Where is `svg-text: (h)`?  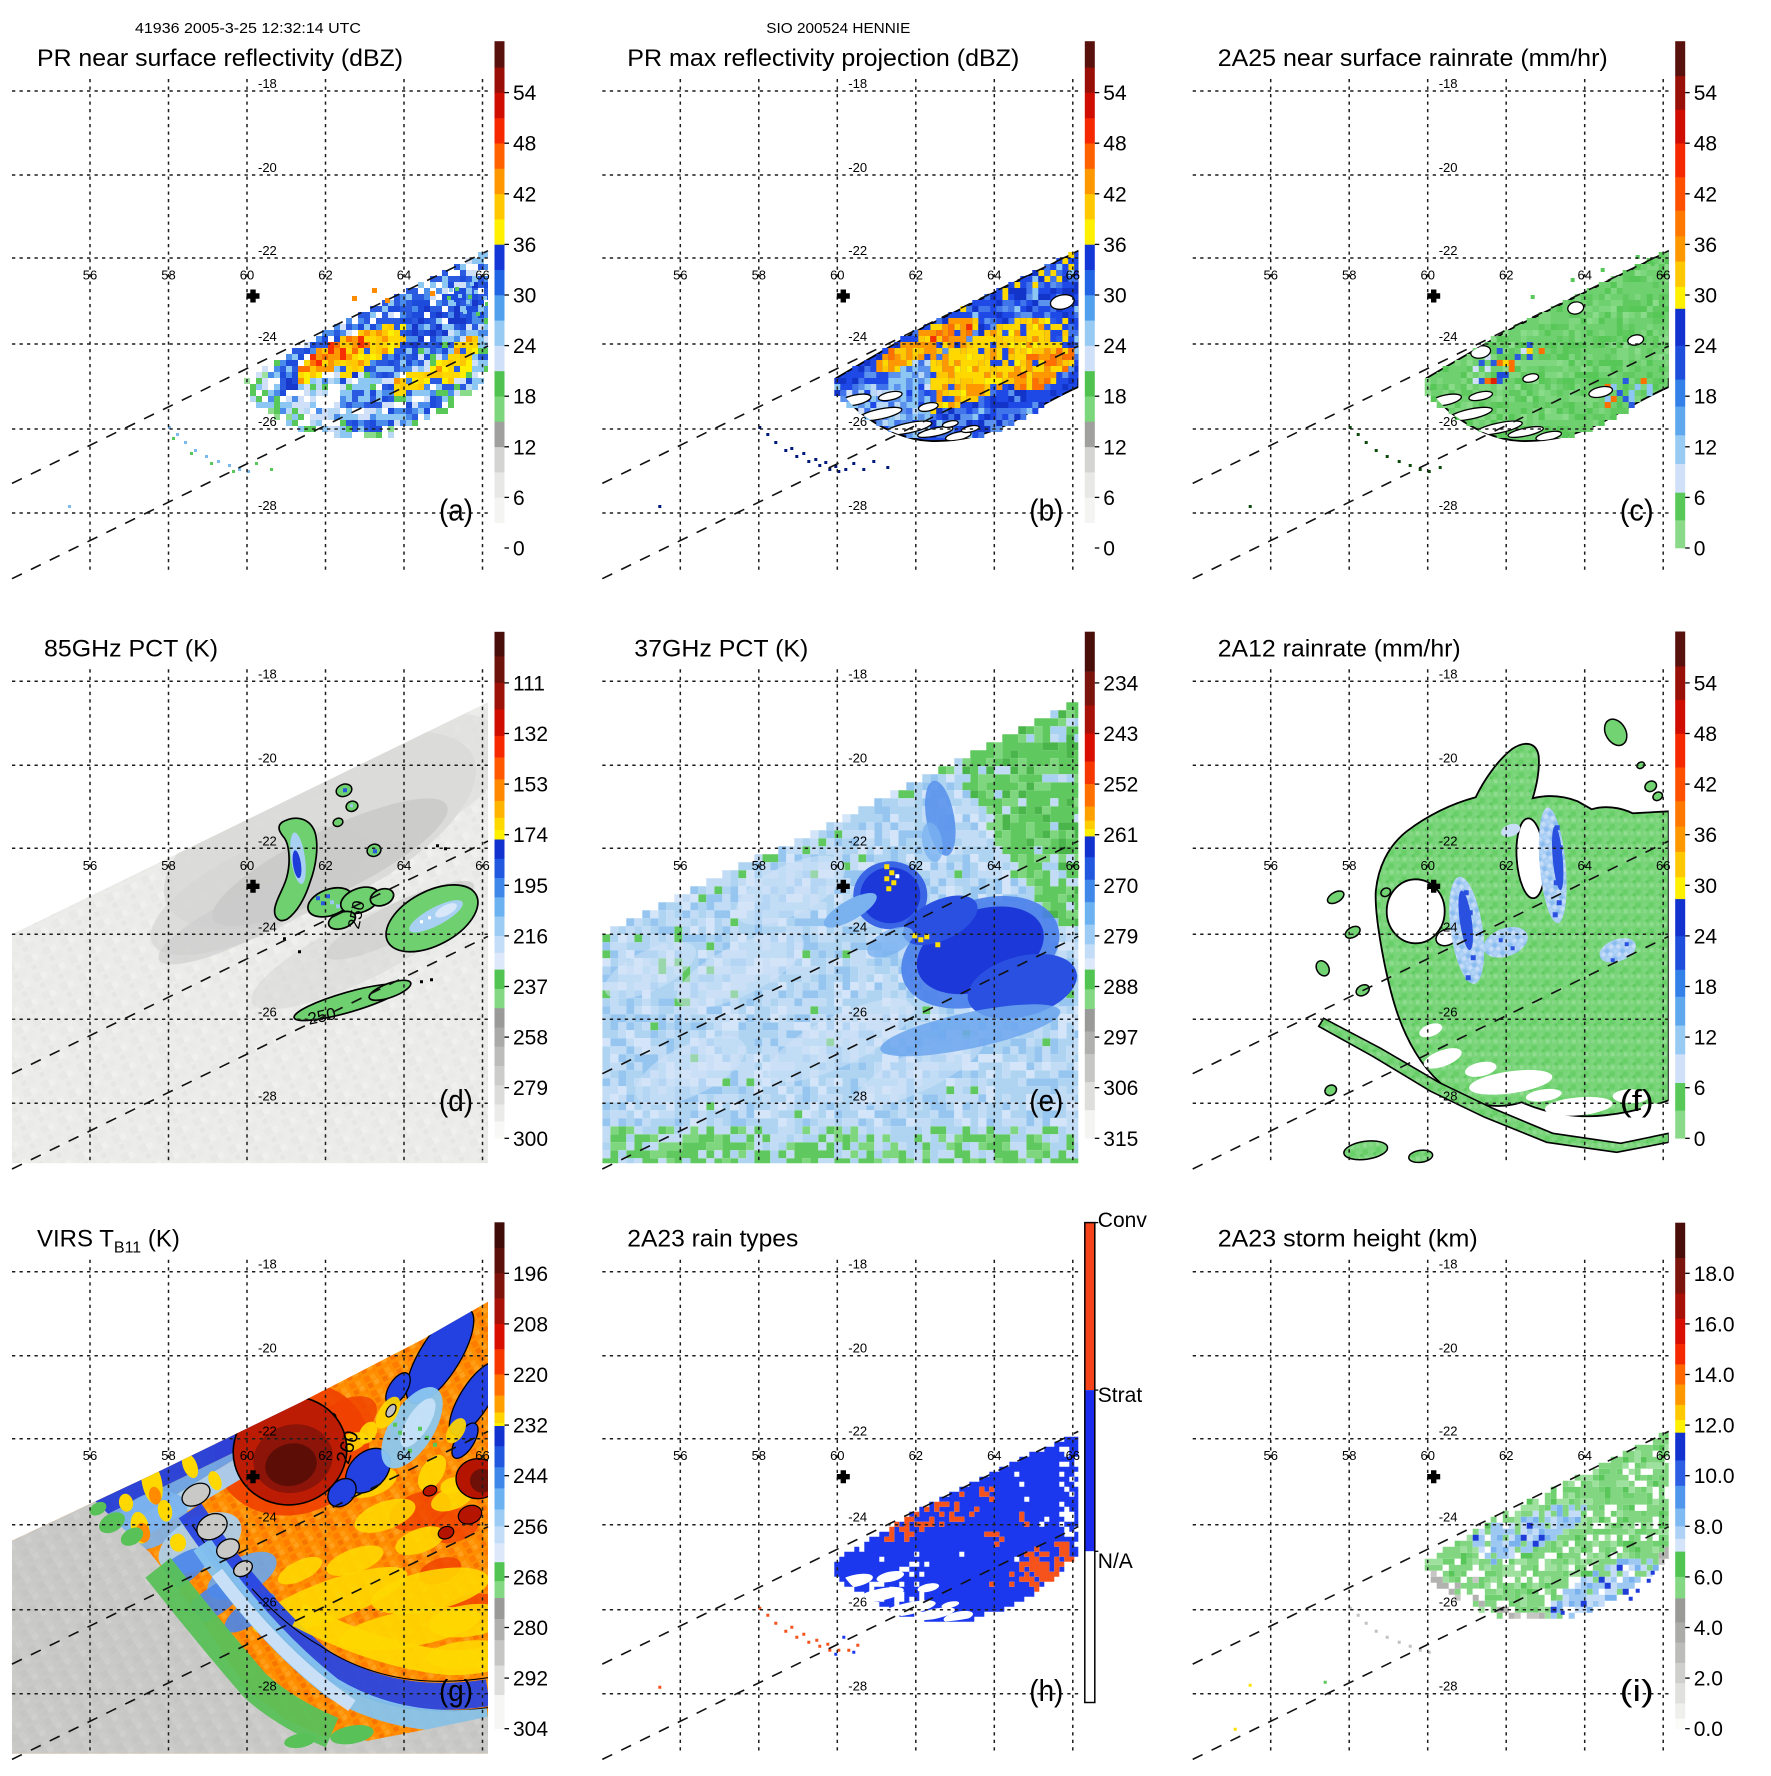
svg-text: (h) is located at coordinates (1046, 1690).